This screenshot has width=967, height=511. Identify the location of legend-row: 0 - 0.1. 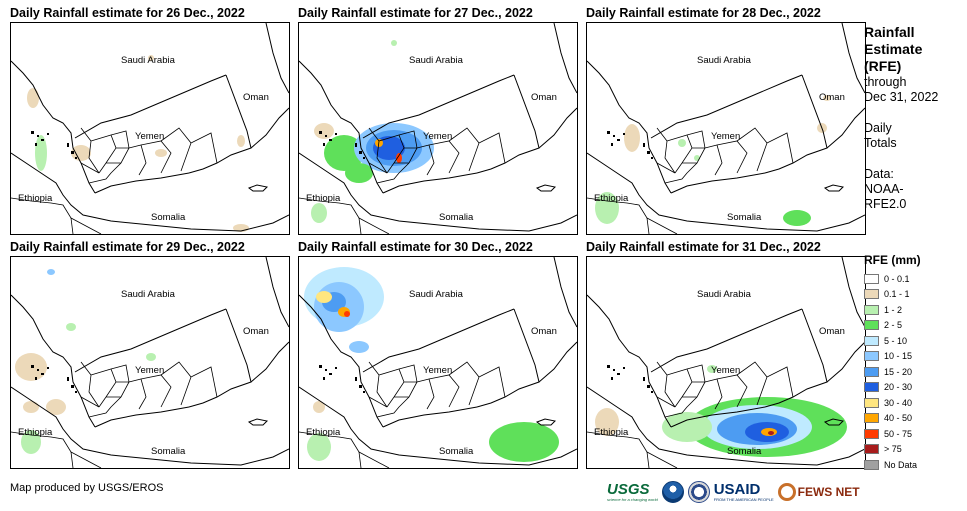
(892, 279).